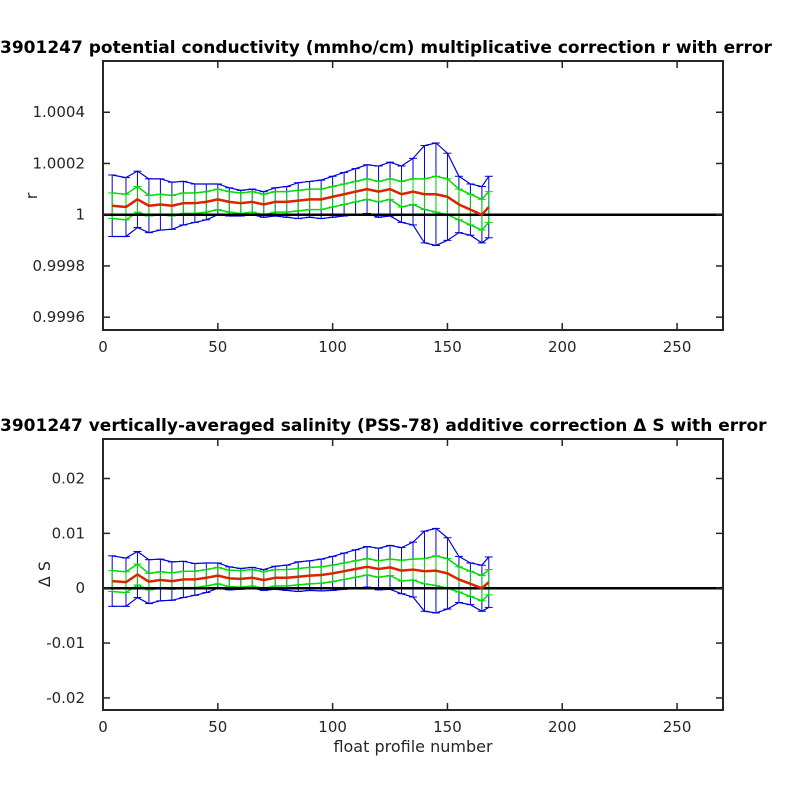 This screenshot has height=800, width=800. I want to click on bottom-x-axis-label: float profile number, so click(413, 746).